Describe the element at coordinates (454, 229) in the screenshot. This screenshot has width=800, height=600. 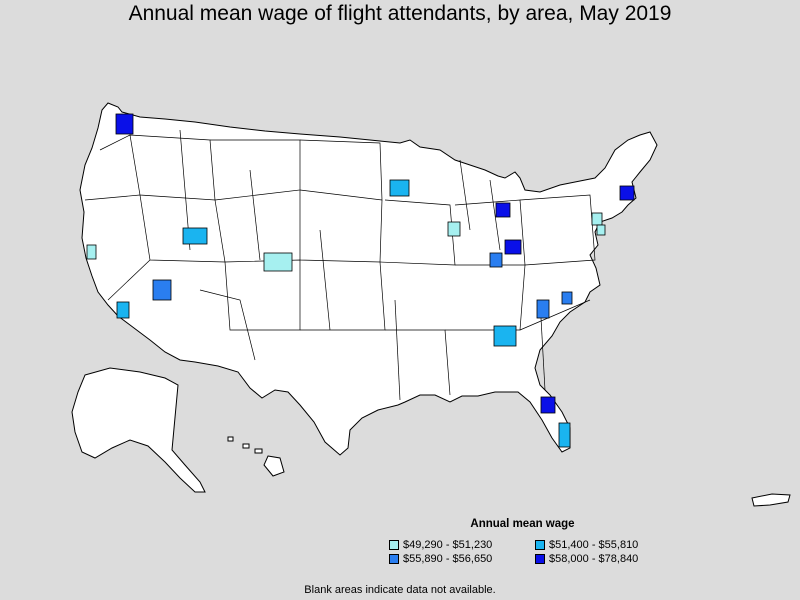
I see `area-chicago` at that location.